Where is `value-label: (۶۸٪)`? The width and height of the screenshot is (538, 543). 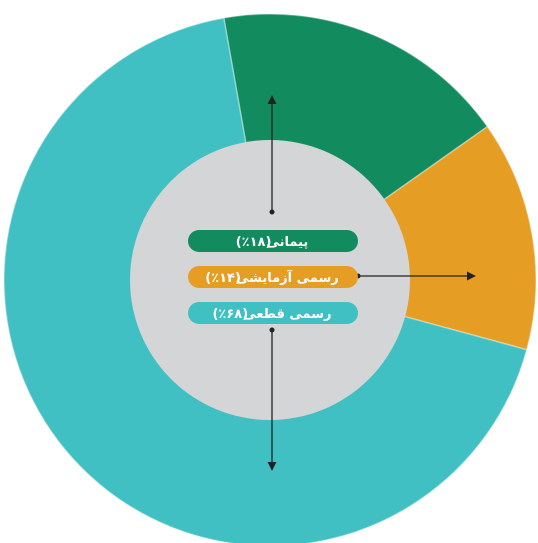 value-label: (۶۸٪) is located at coordinates (230, 314).